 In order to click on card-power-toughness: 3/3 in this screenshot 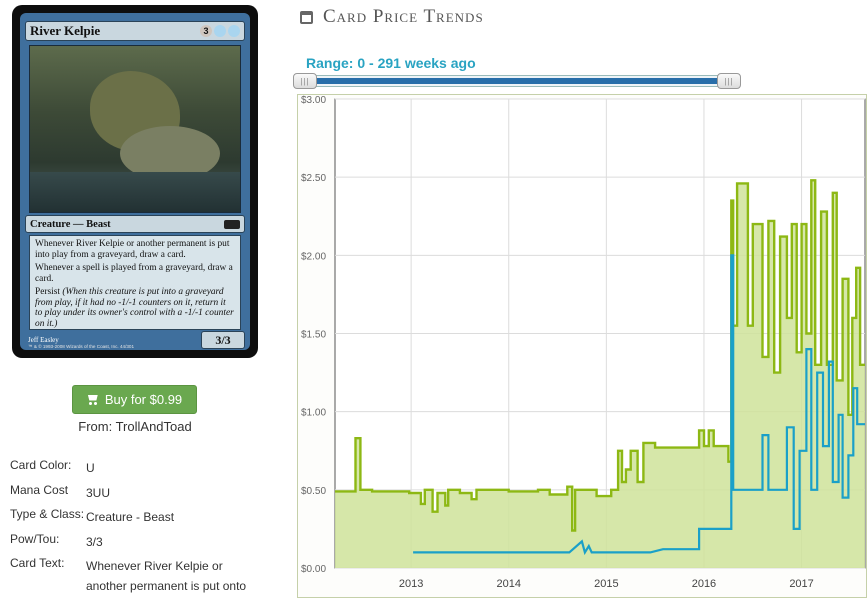, I will do `click(223, 340)`.